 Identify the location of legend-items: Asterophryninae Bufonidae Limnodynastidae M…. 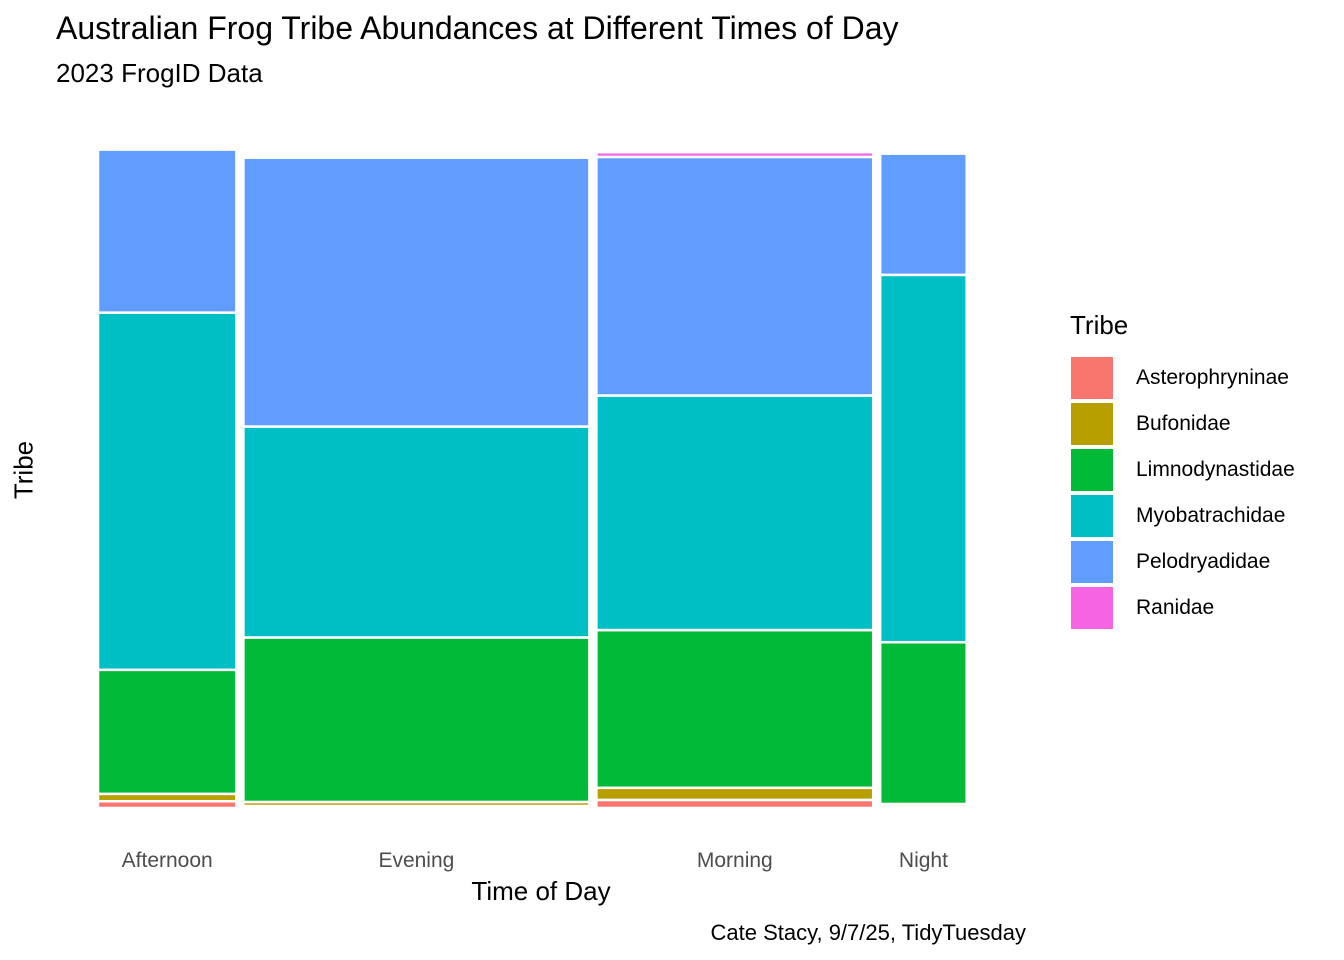
(1182, 493).